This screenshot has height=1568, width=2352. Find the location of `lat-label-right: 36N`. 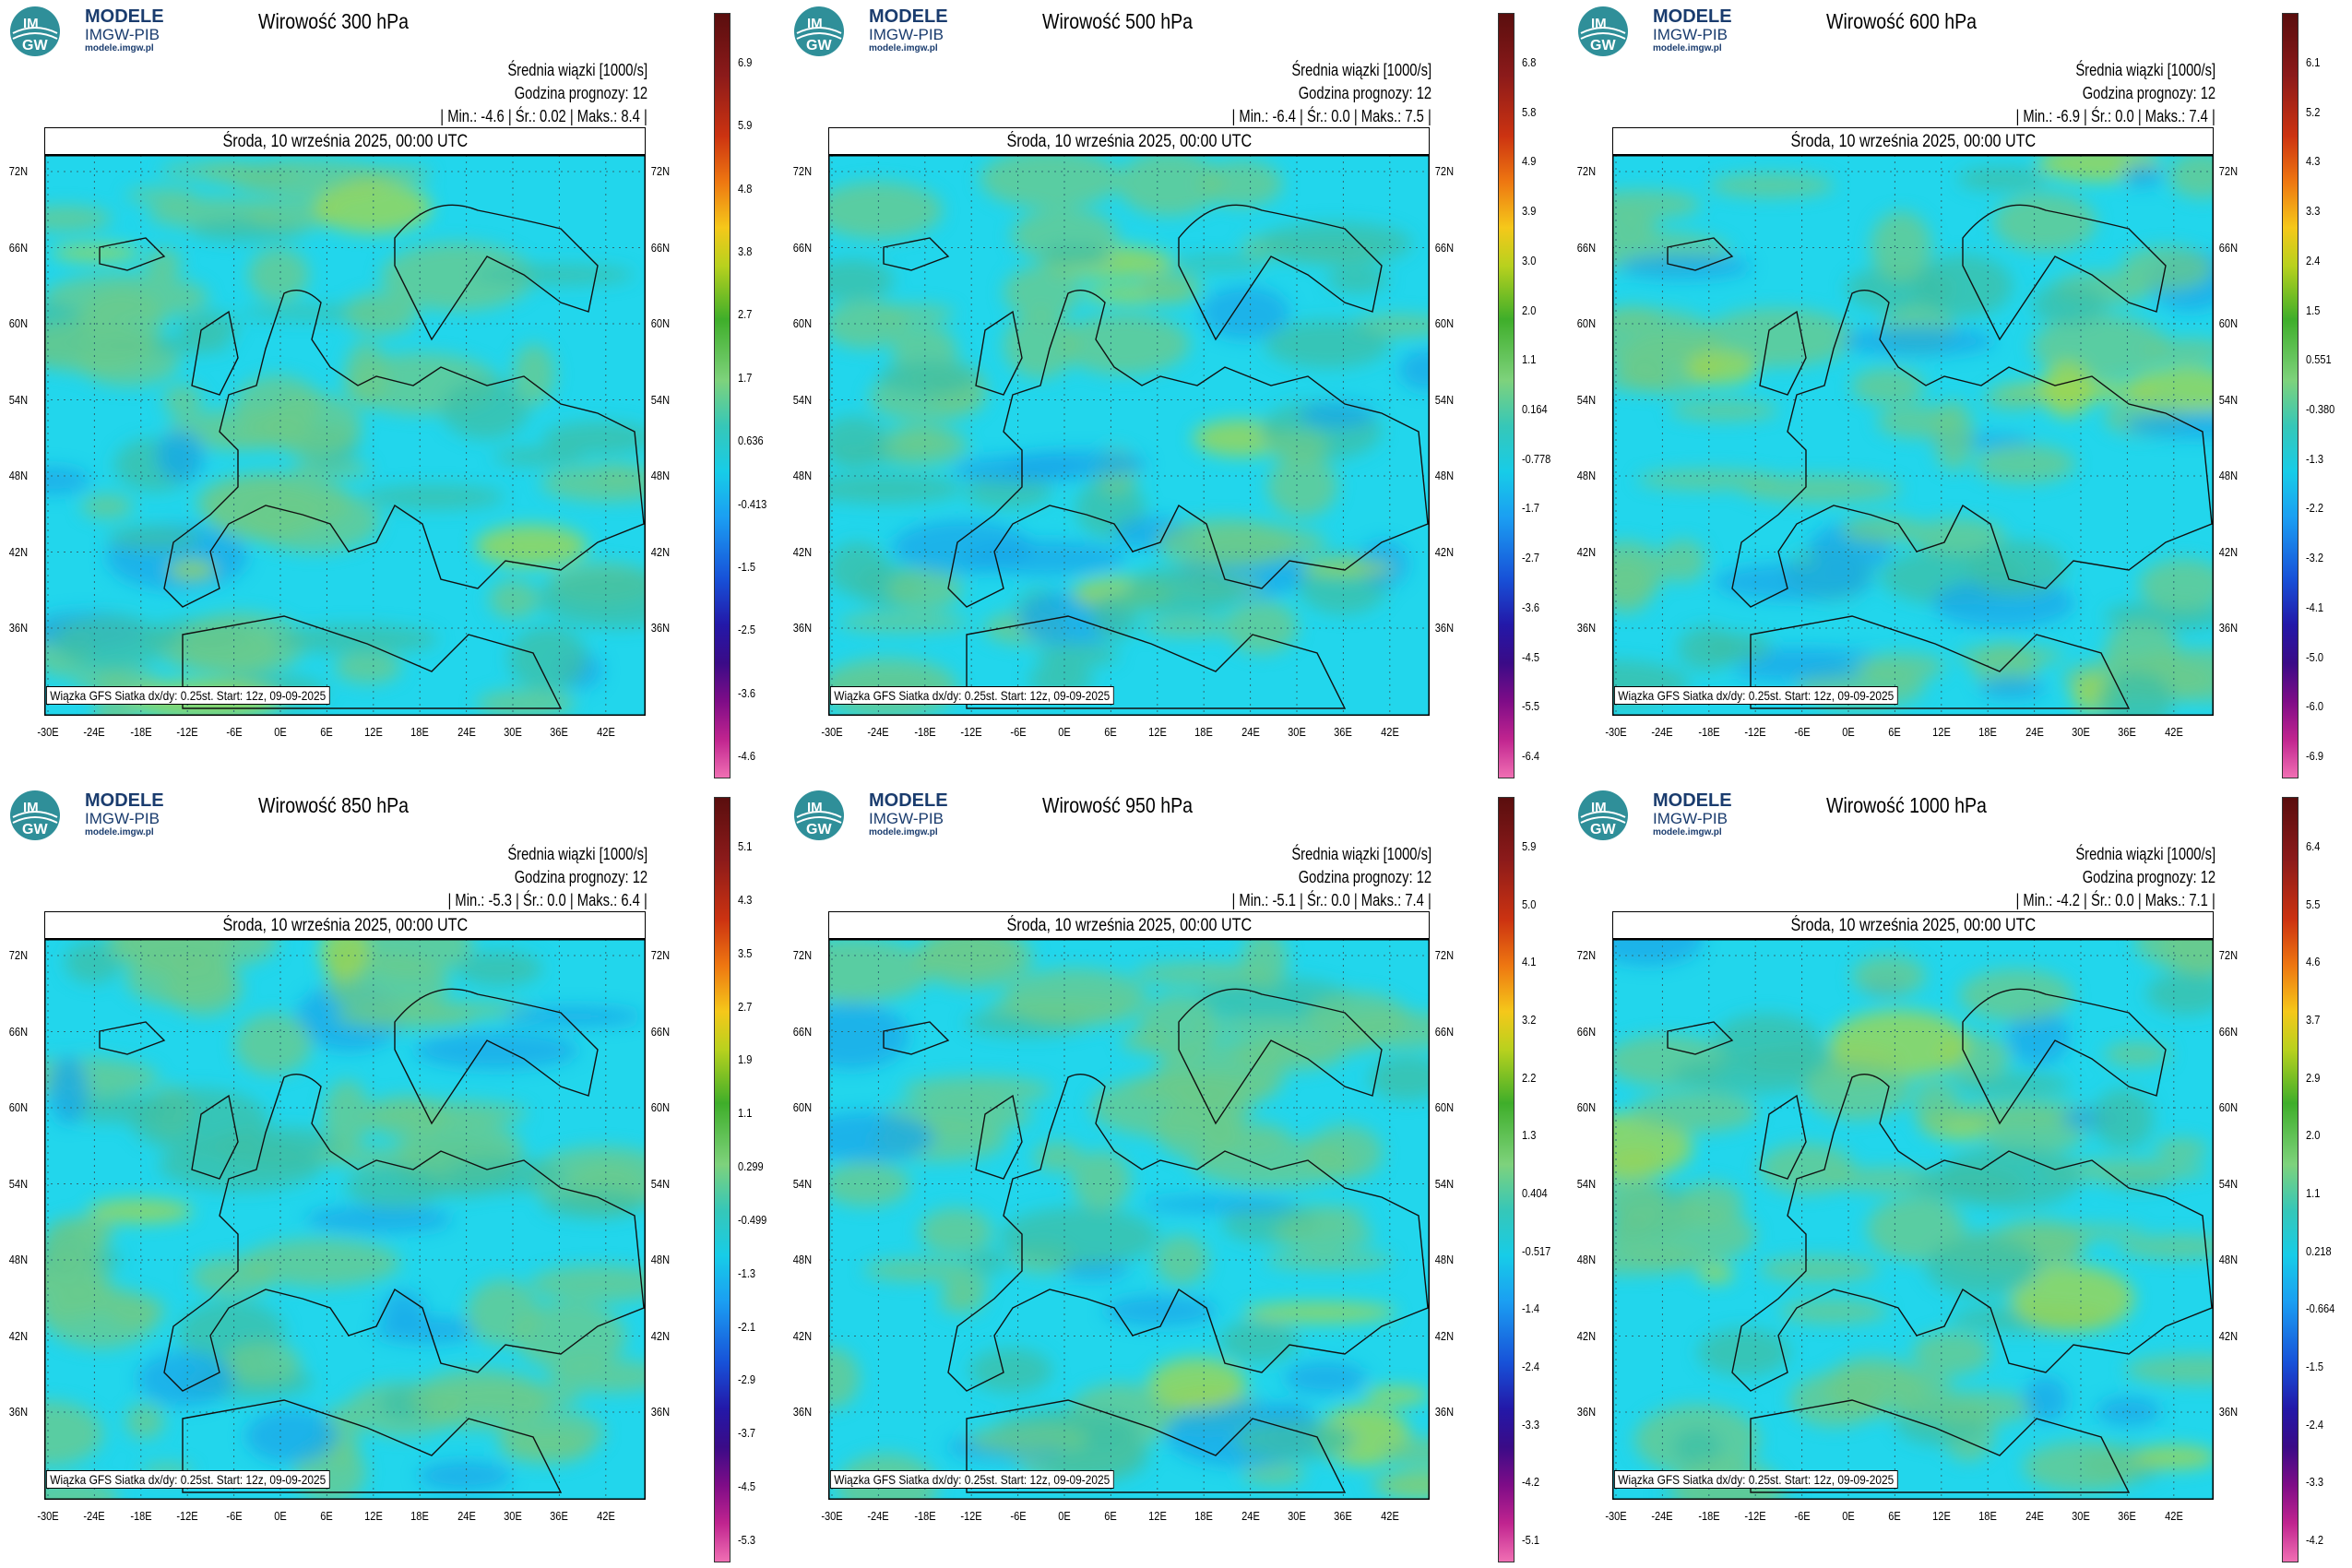

lat-label-right: 36N is located at coordinates (1444, 628).